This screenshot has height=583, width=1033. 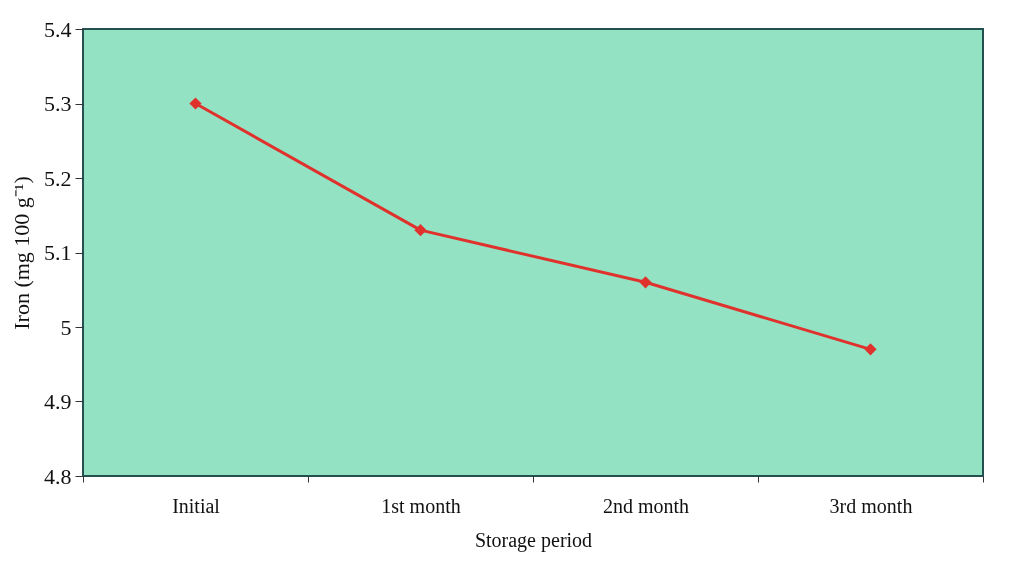 What do you see at coordinates (58, 476) in the screenshot?
I see `y-tick-label: 4.8` at bounding box center [58, 476].